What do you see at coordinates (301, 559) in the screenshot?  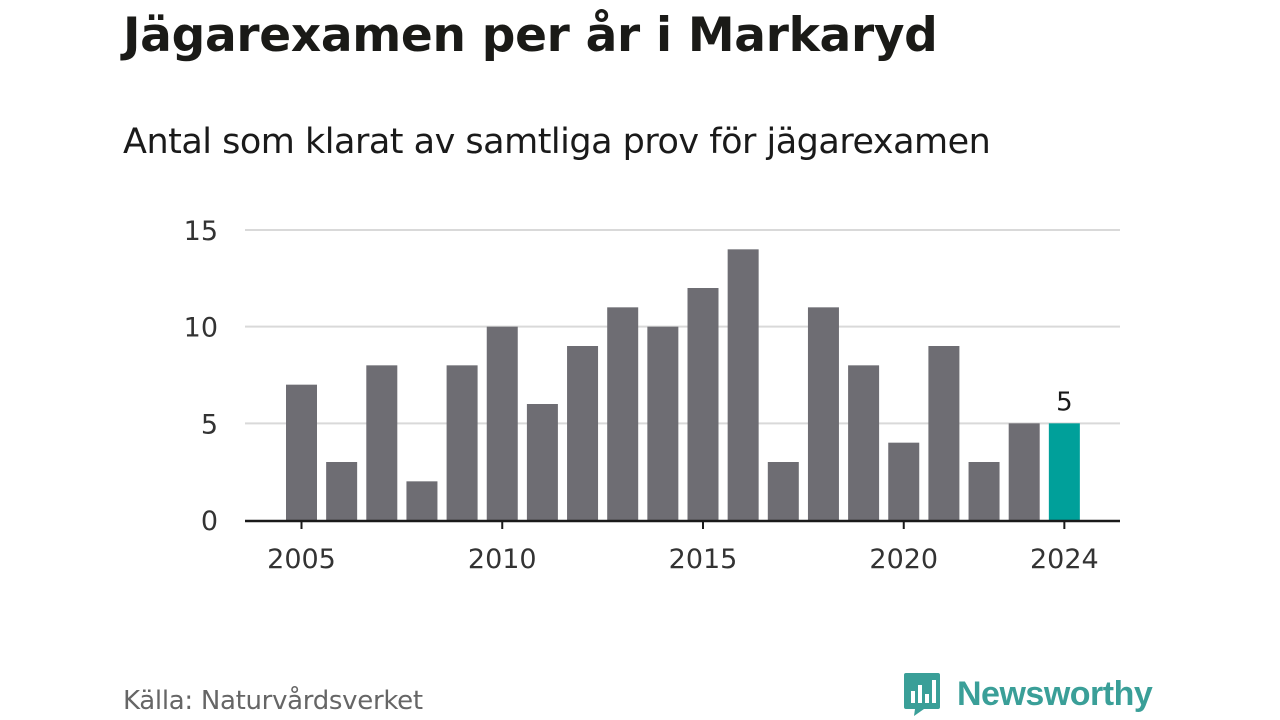 I see `x-tick-label: 2005` at bounding box center [301, 559].